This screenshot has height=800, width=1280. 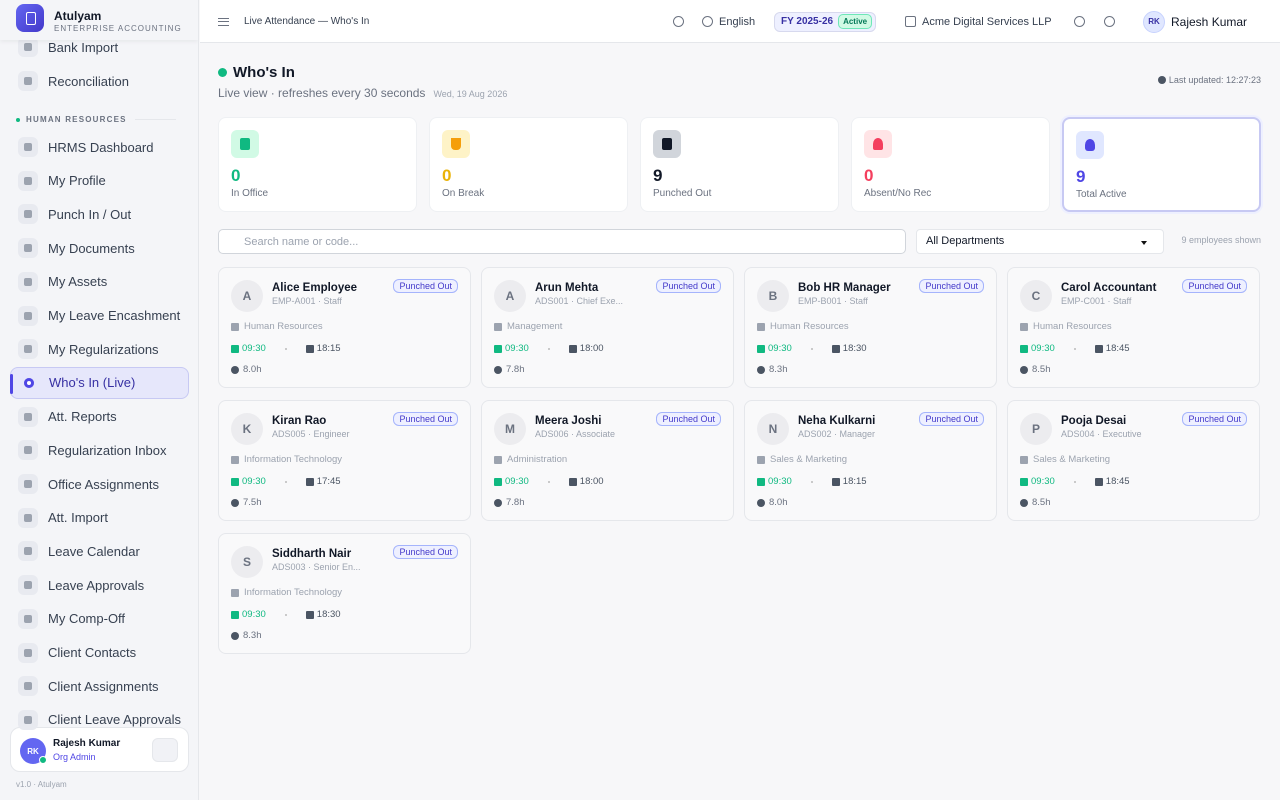 What do you see at coordinates (99, 417) in the screenshot?
I see `nav-item: Att. Reports` at bounding box center [99, 417].